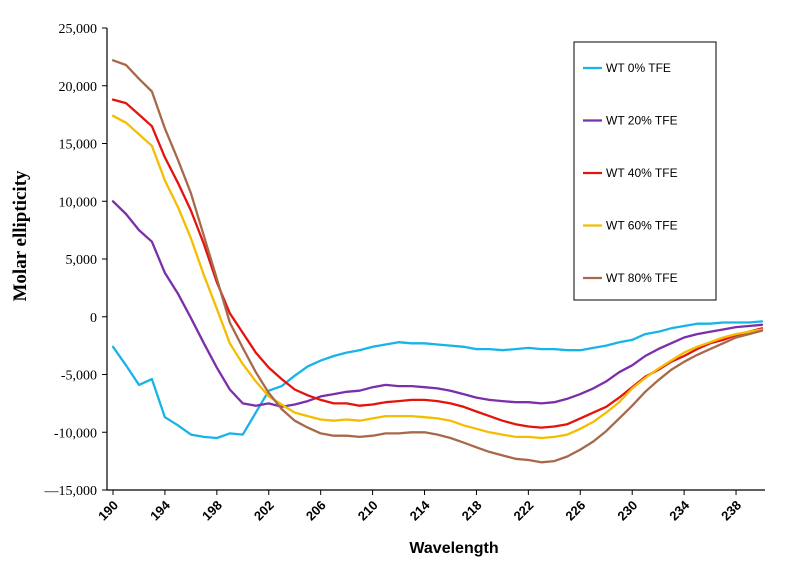 Image resolution: width=792 pixels, height=562 pixels. I want to click on x-tick-label: 202, so click(264, 511).